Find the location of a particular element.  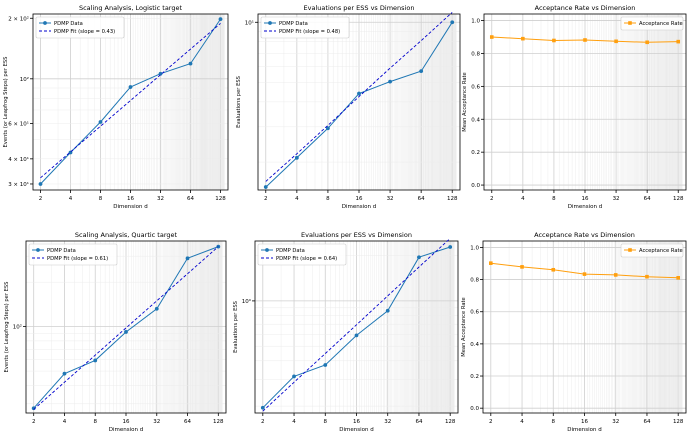

y-tick-label: 6 × 10¹ is located at coordinates (18, 123).